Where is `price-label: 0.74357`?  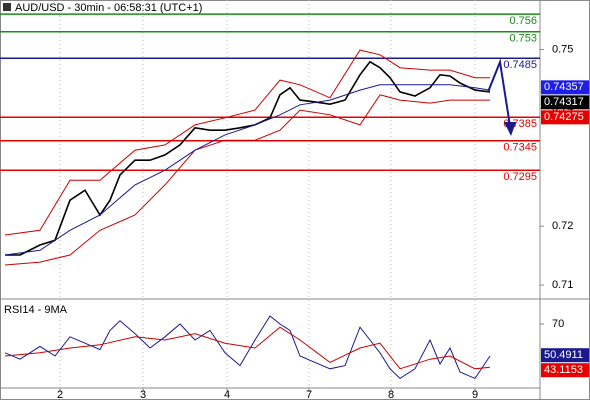
price-label: 0.74357 is located at coordinates (564, 87).